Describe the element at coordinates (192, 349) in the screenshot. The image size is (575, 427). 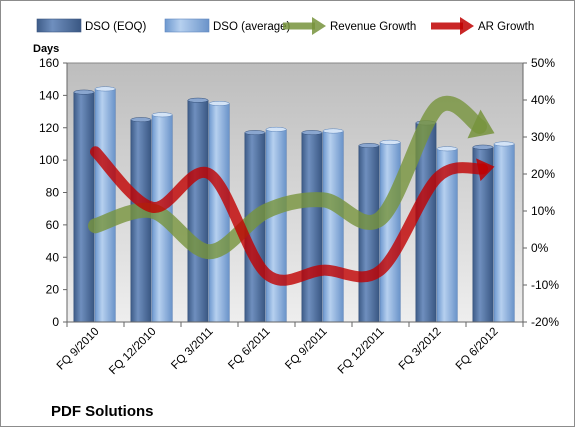
I see `x-axis-tick-label: FQ 3/2011` at that location.